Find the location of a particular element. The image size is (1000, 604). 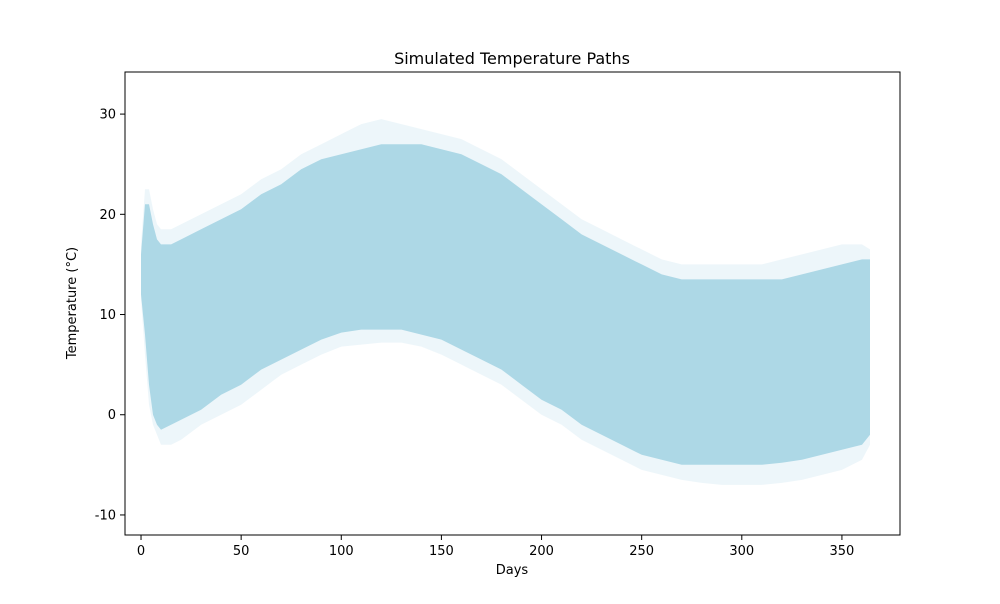

x-tick-label: 250 is located at coordinates (641, 551).